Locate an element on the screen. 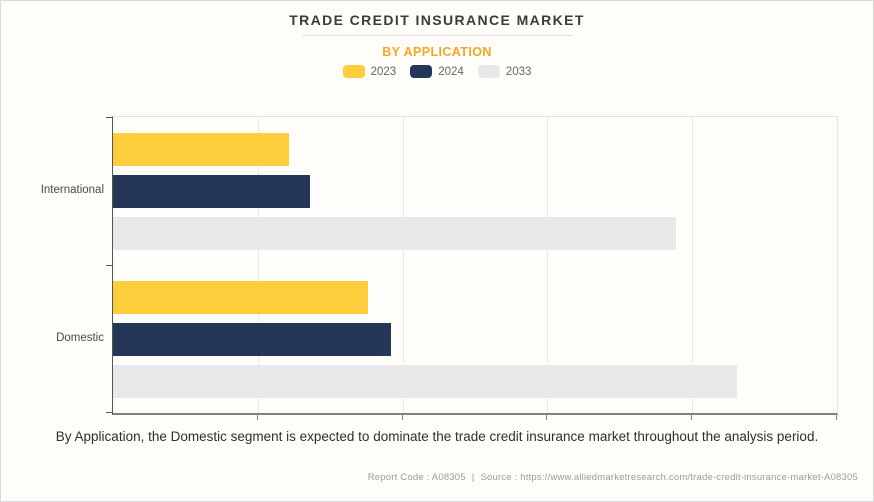  bar-domestic-2024 is located at coordinates (252, 339).